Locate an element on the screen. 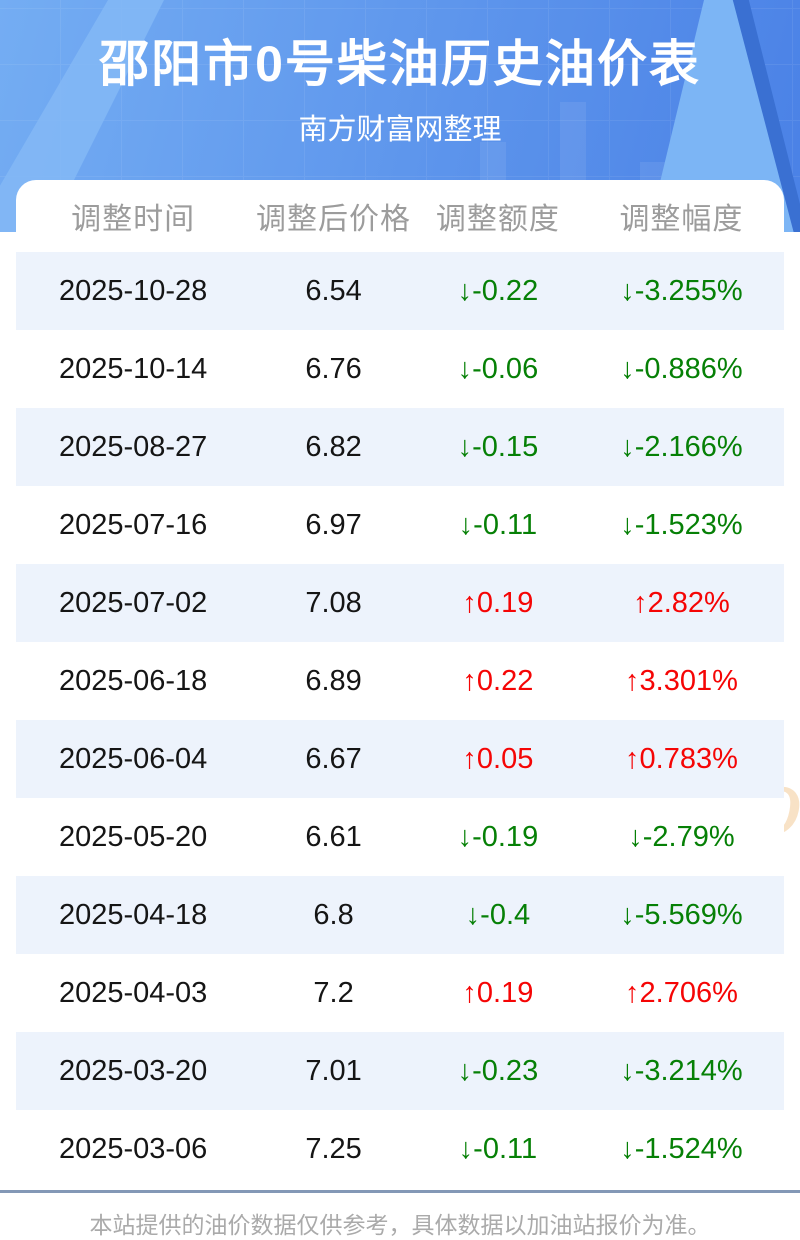 The image size is (800, 1240). row-date: 2025-06-04 is located at coordinates (133, 758).